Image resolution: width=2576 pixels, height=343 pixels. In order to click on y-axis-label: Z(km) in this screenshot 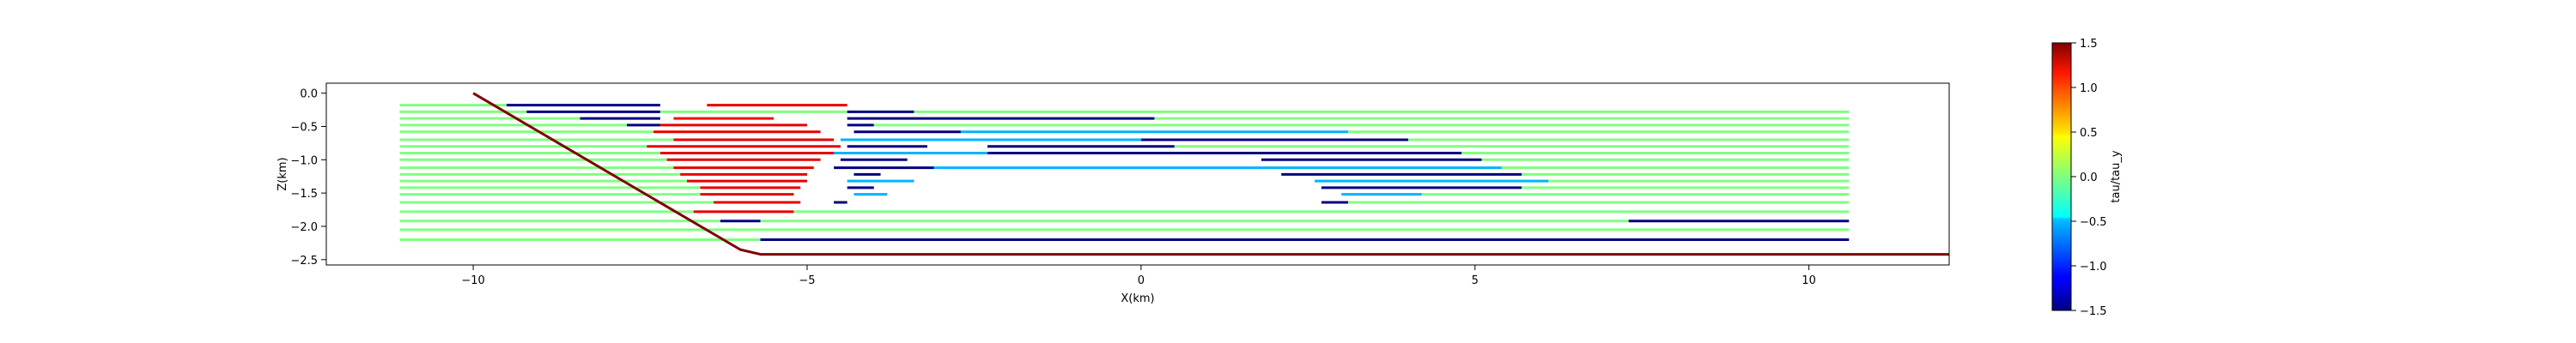, I will do `click(282, 174)`.